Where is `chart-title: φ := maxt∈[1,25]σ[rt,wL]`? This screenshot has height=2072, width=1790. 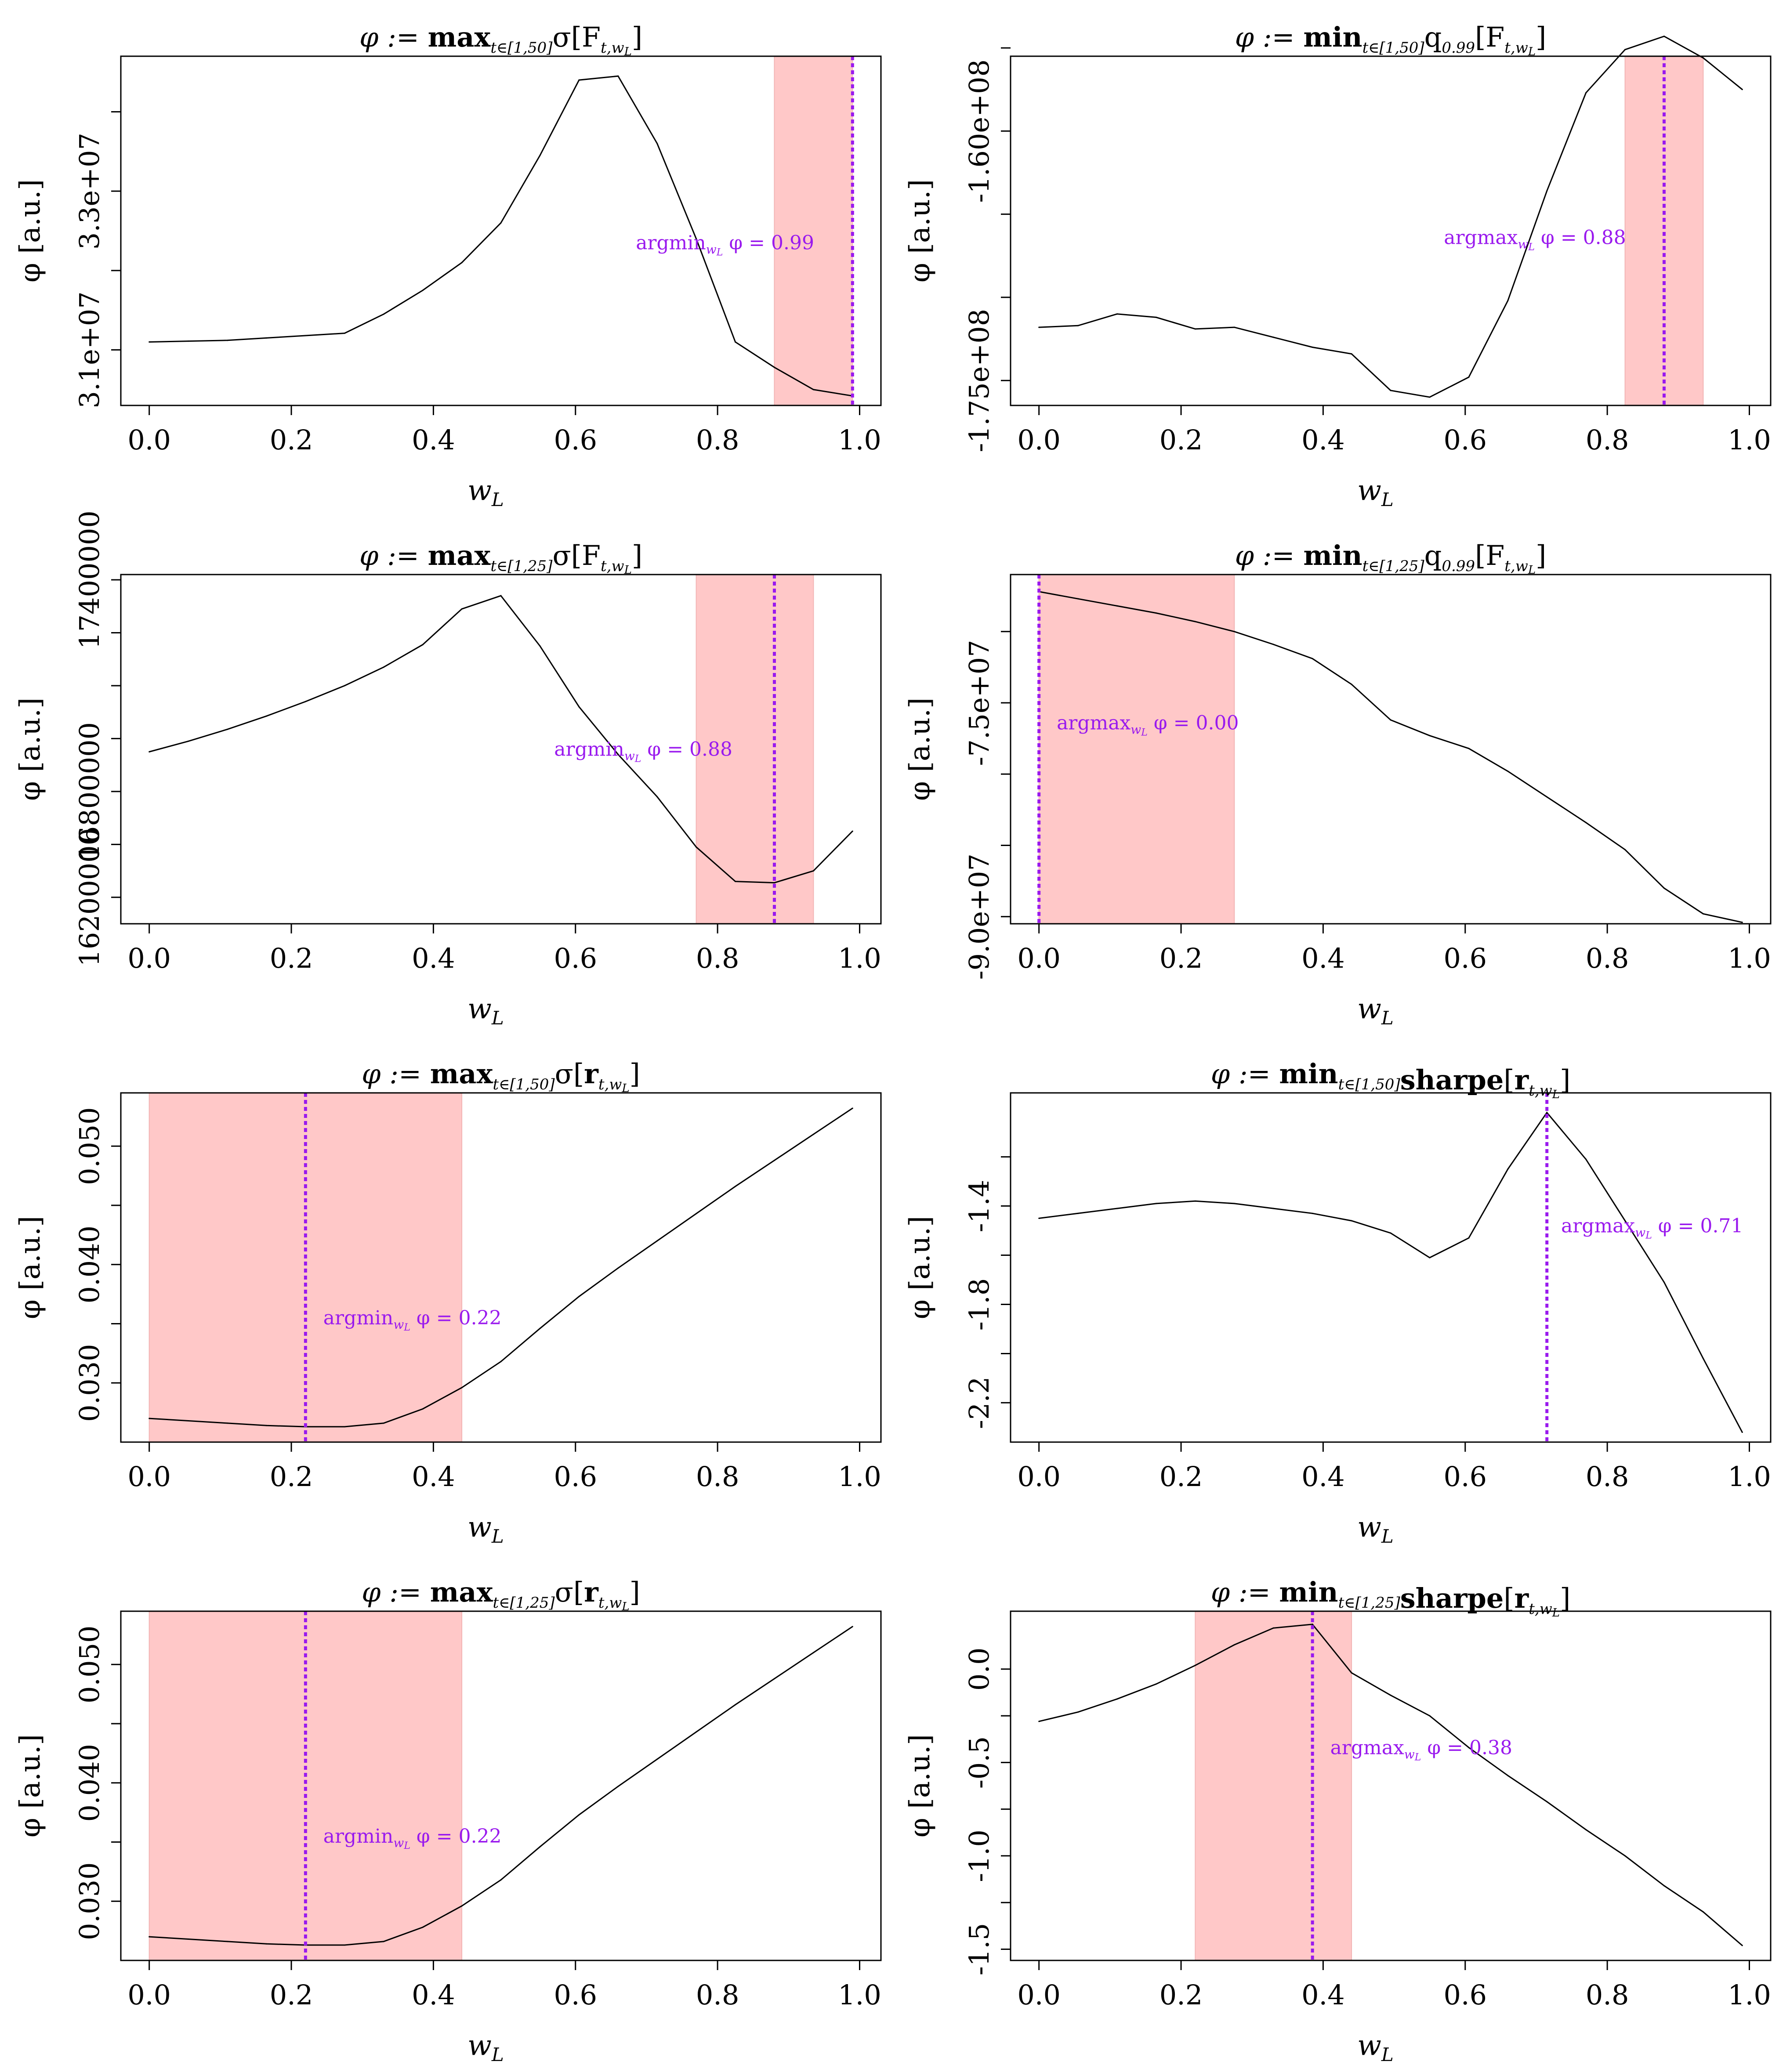 chart-title: φ := maxt∈[1,25]σ[rt,wL] is located at coordinates (501, 1594).